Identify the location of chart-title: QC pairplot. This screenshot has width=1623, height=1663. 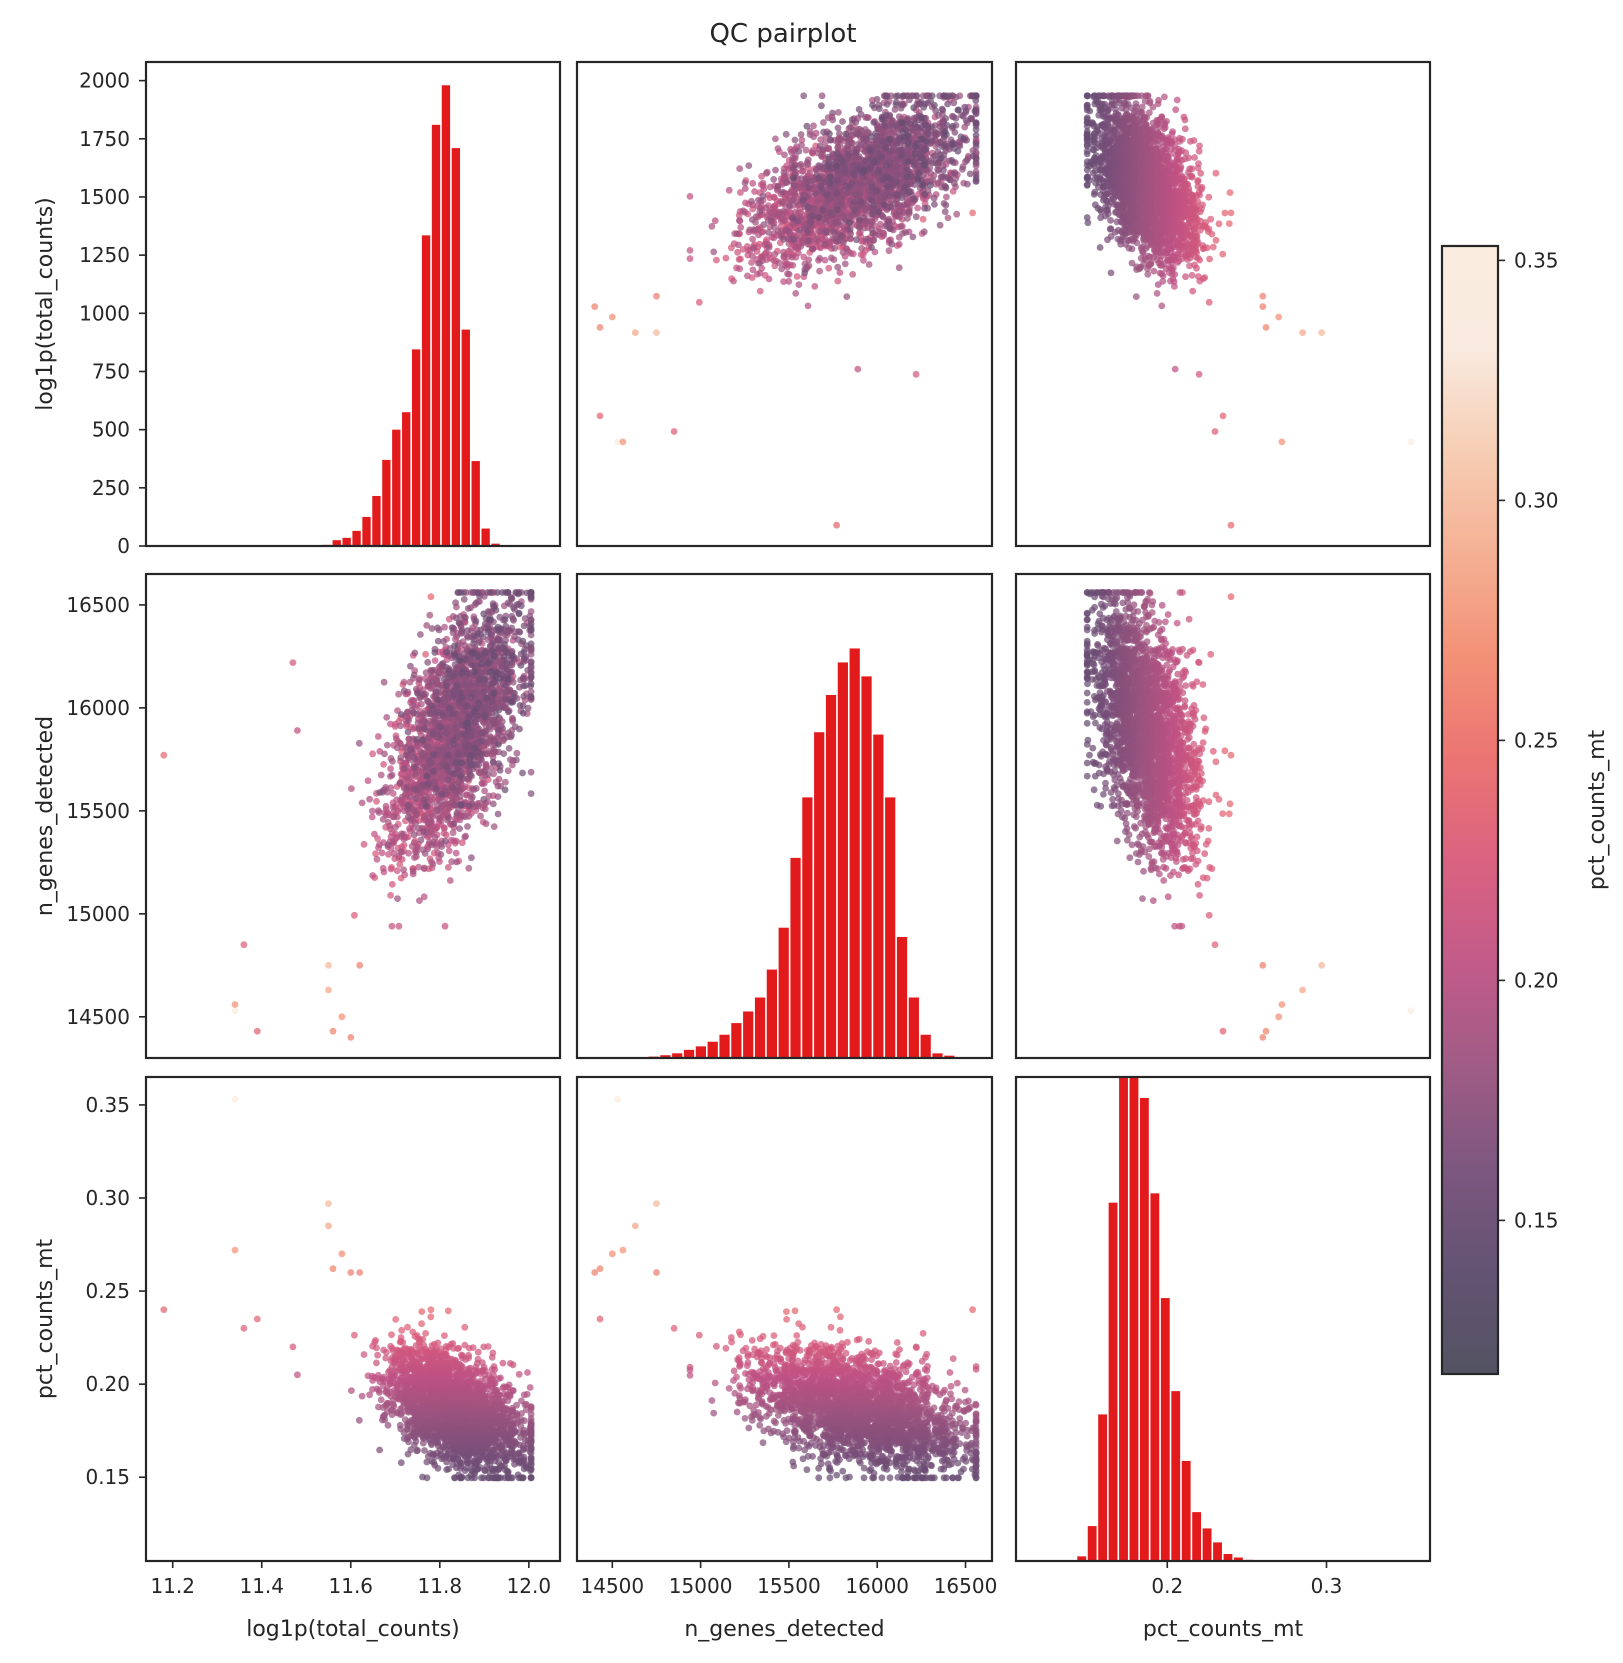
(782, 34).